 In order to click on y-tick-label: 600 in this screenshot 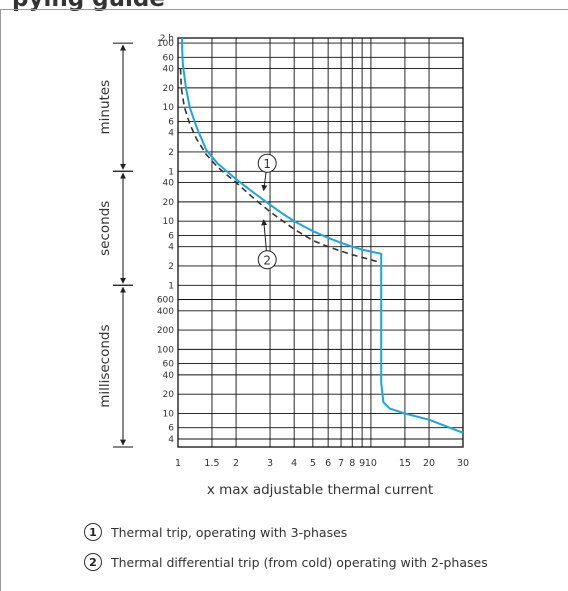, I will do `click(165, 300)`.